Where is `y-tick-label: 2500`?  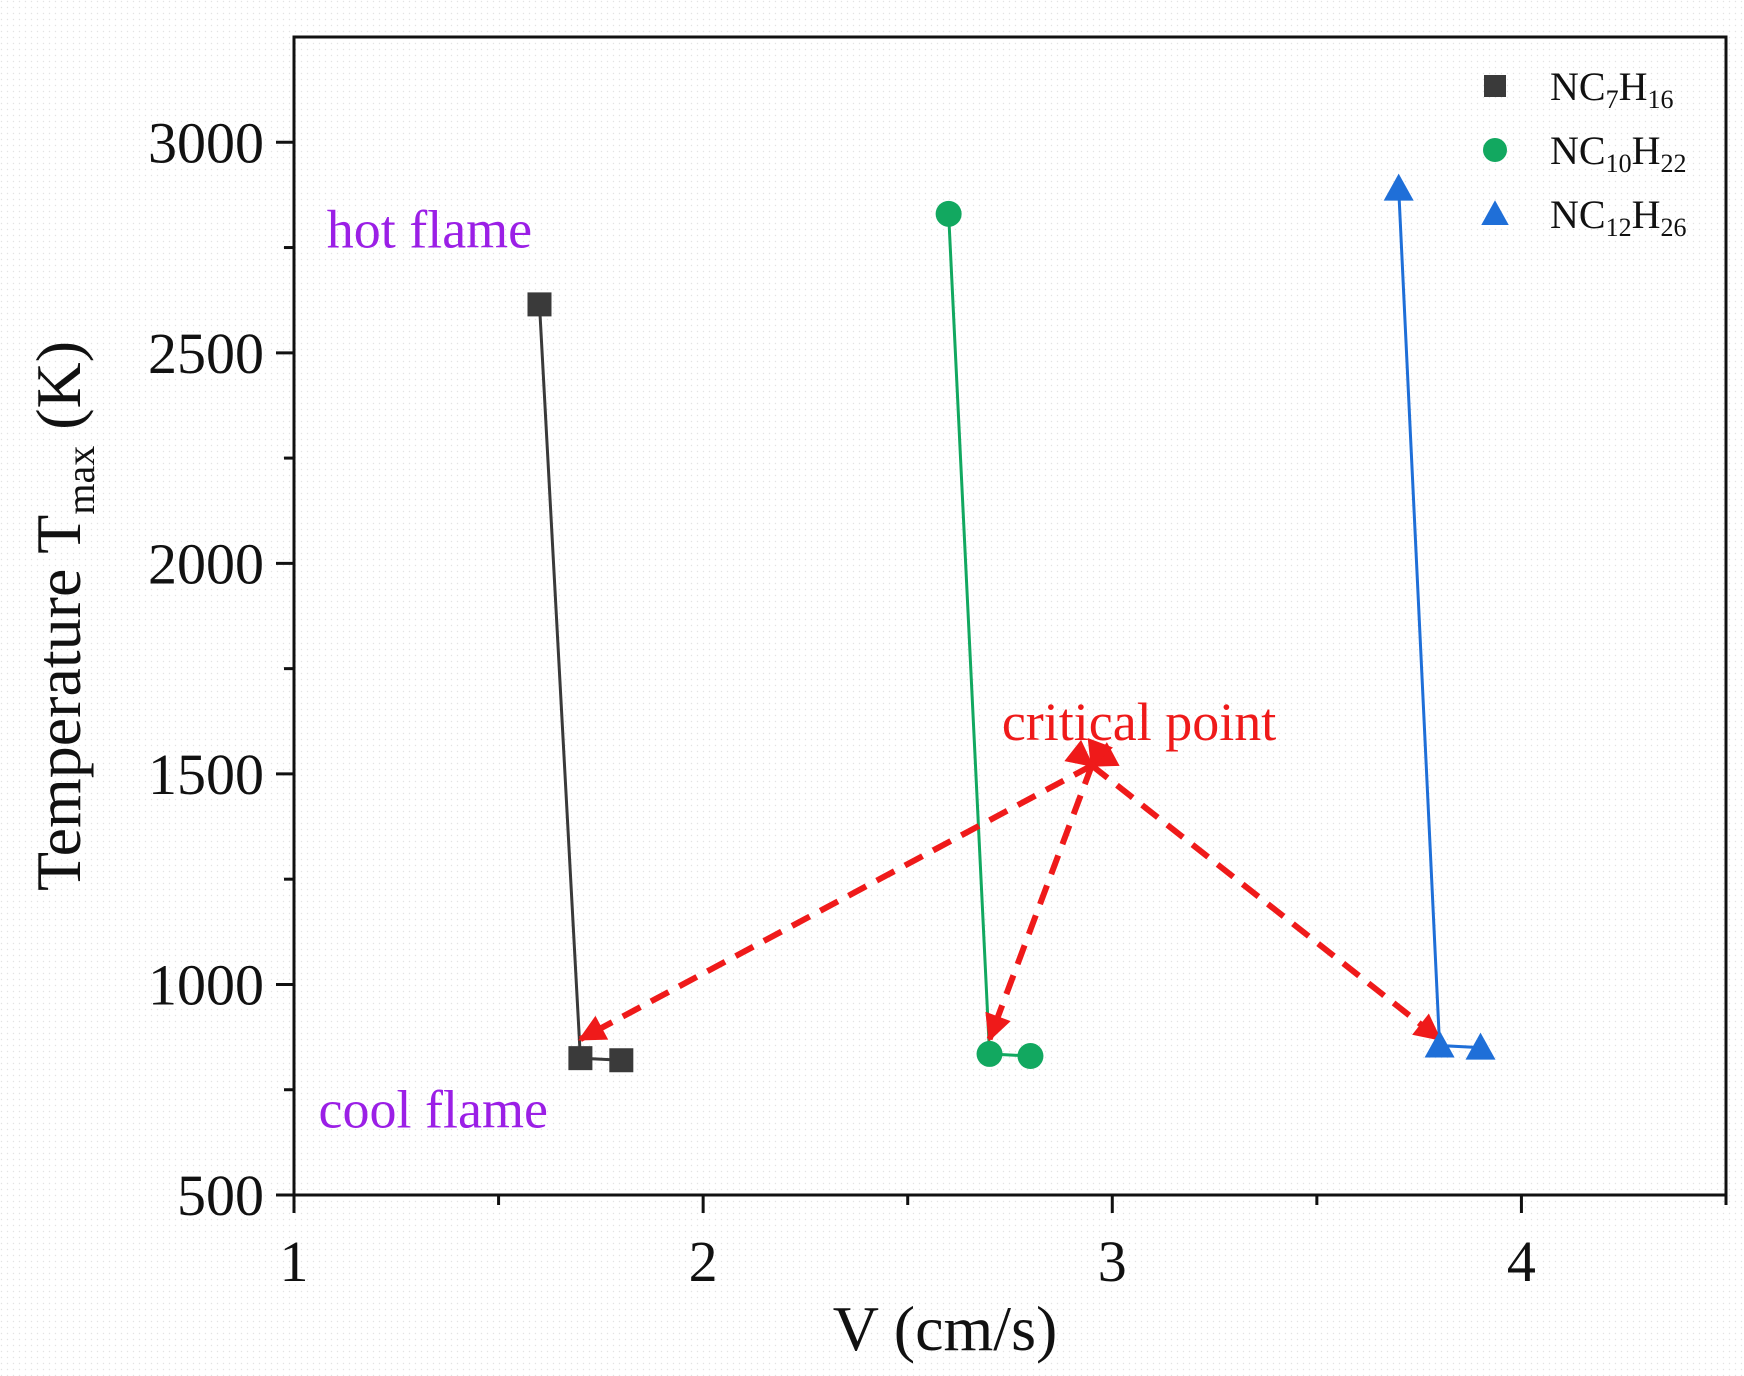 y-tick-label: 2500 is located at coordinates (206, 353).